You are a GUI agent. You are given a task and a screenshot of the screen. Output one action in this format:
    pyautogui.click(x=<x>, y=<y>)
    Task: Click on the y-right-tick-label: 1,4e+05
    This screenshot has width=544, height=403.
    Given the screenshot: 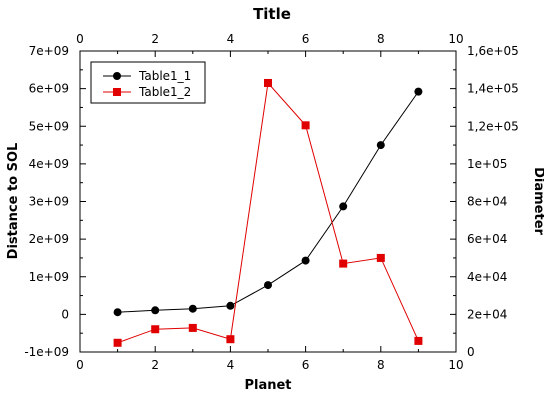 What is the action you would take?
    pyautogui.click(x=493, y=89)
    